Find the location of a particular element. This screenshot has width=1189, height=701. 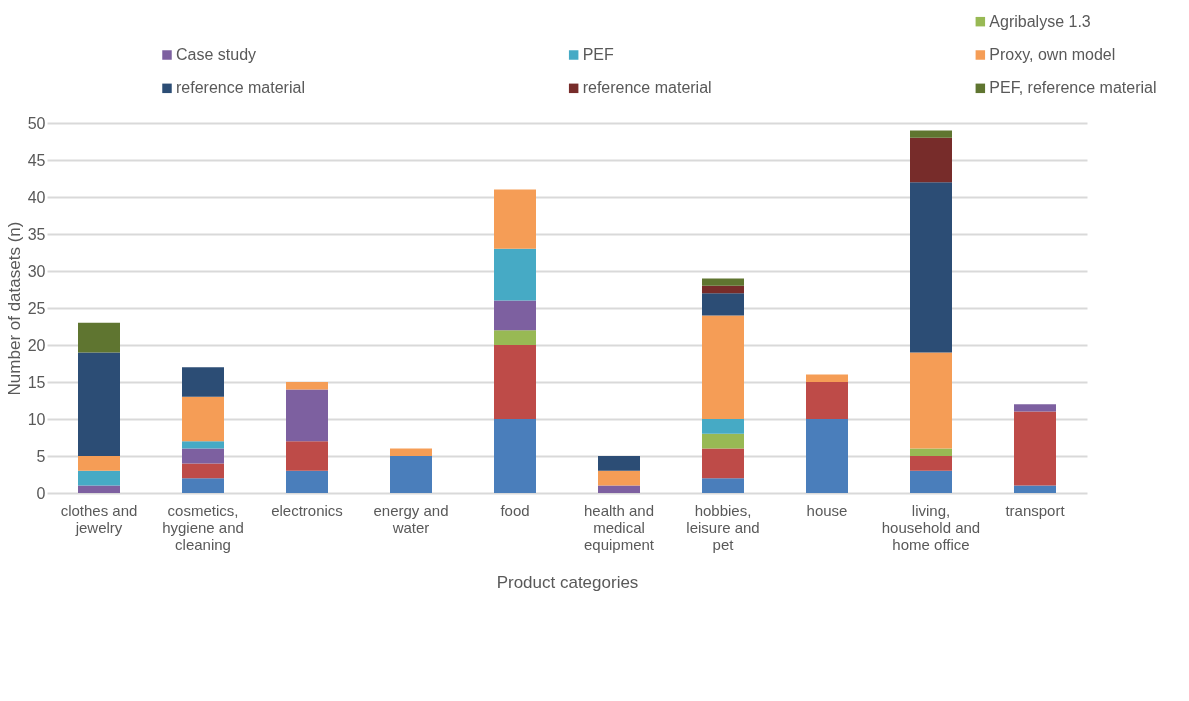

y-tick-label: 25 is located at coordinates (36, 308).